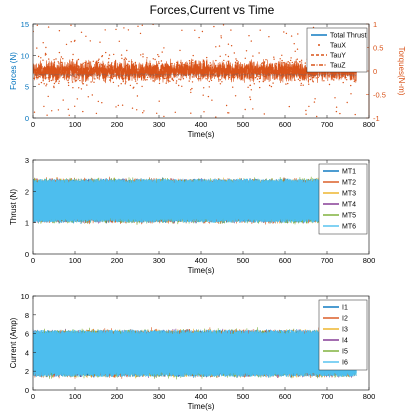  What do you see at coordinates (378, 48) in the screenshot?
I see `right-tick-label: 0.5` at bounding box center [378, 48].